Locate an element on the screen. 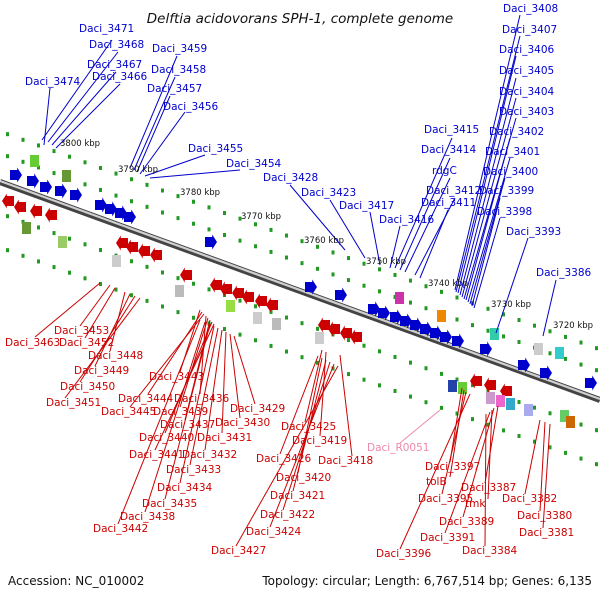  gene-label: Daci_3408 is located at coordinates (530, 9).